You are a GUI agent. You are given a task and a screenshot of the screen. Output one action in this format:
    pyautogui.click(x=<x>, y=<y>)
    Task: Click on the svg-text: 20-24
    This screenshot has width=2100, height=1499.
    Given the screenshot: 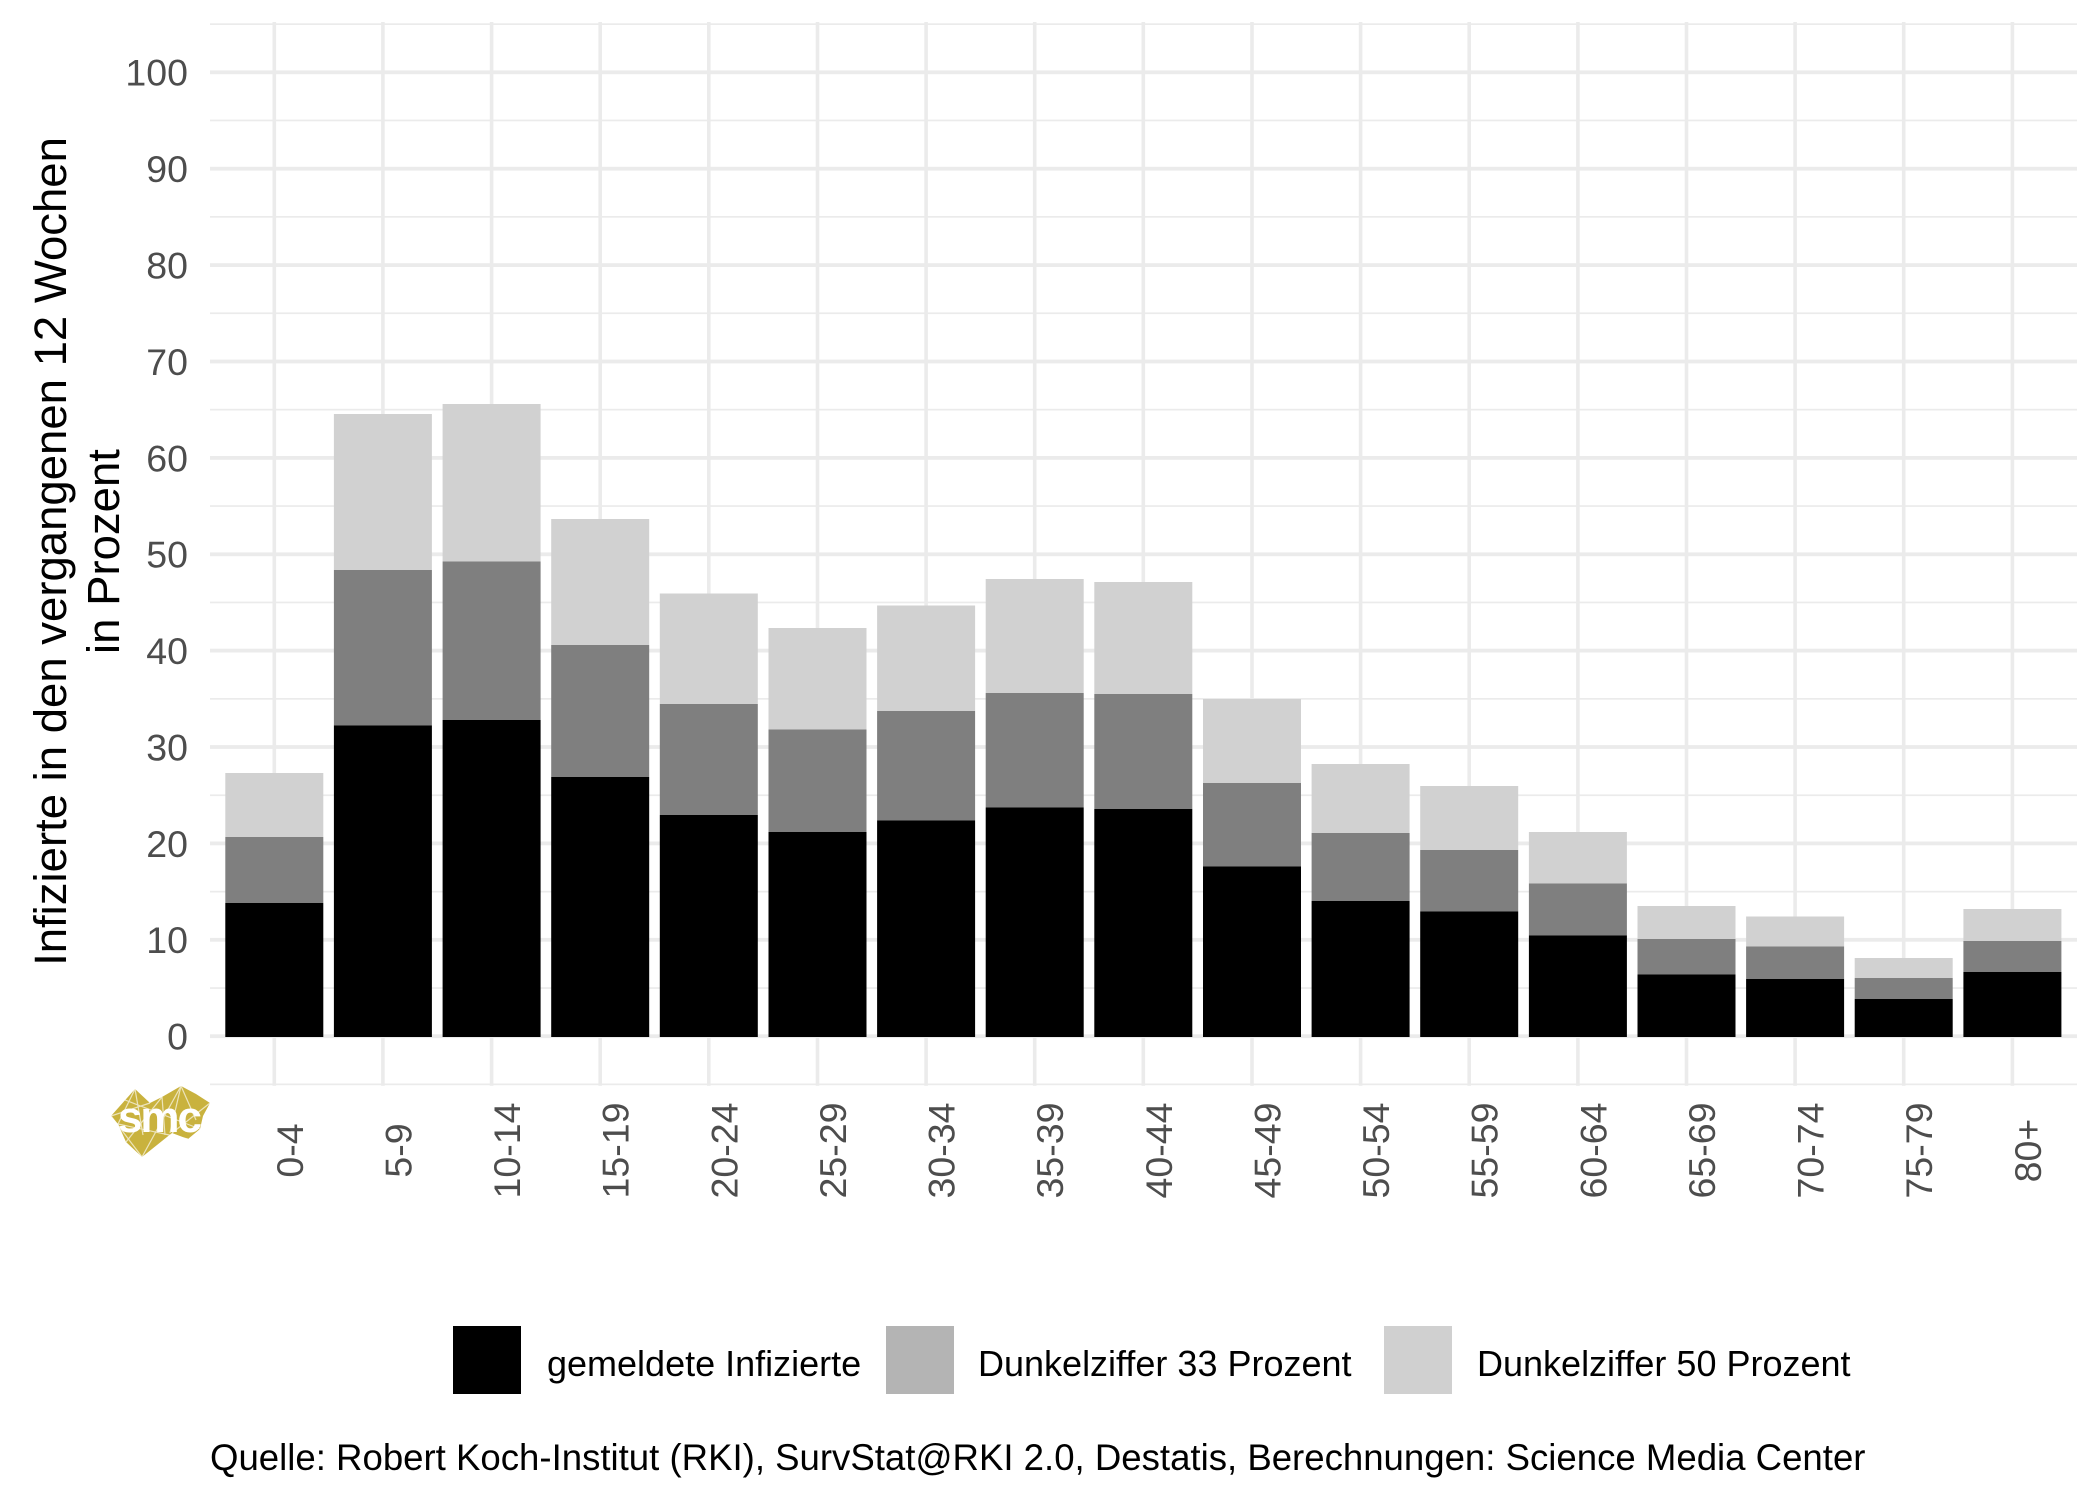 What is the action you would take?
    pyautogui.click(x=724, y=1151)
    